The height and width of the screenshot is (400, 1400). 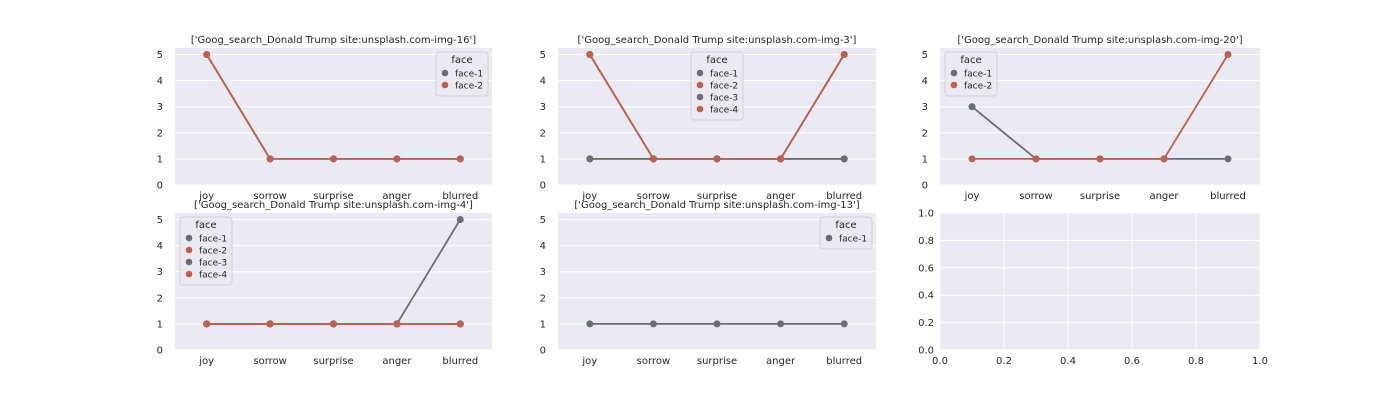 I want to click on plot-area, so click(x=1100, y=281).